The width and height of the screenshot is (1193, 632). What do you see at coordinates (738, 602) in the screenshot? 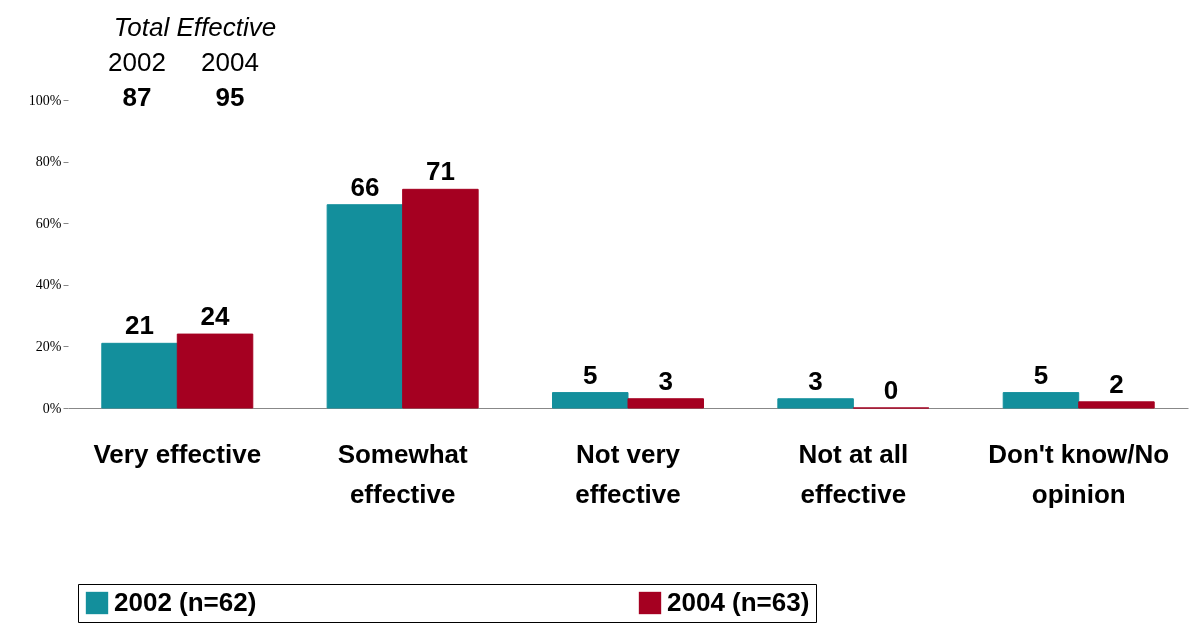
I see `legend-label: 2004 (n=63)` at bounding box center [738, 602].